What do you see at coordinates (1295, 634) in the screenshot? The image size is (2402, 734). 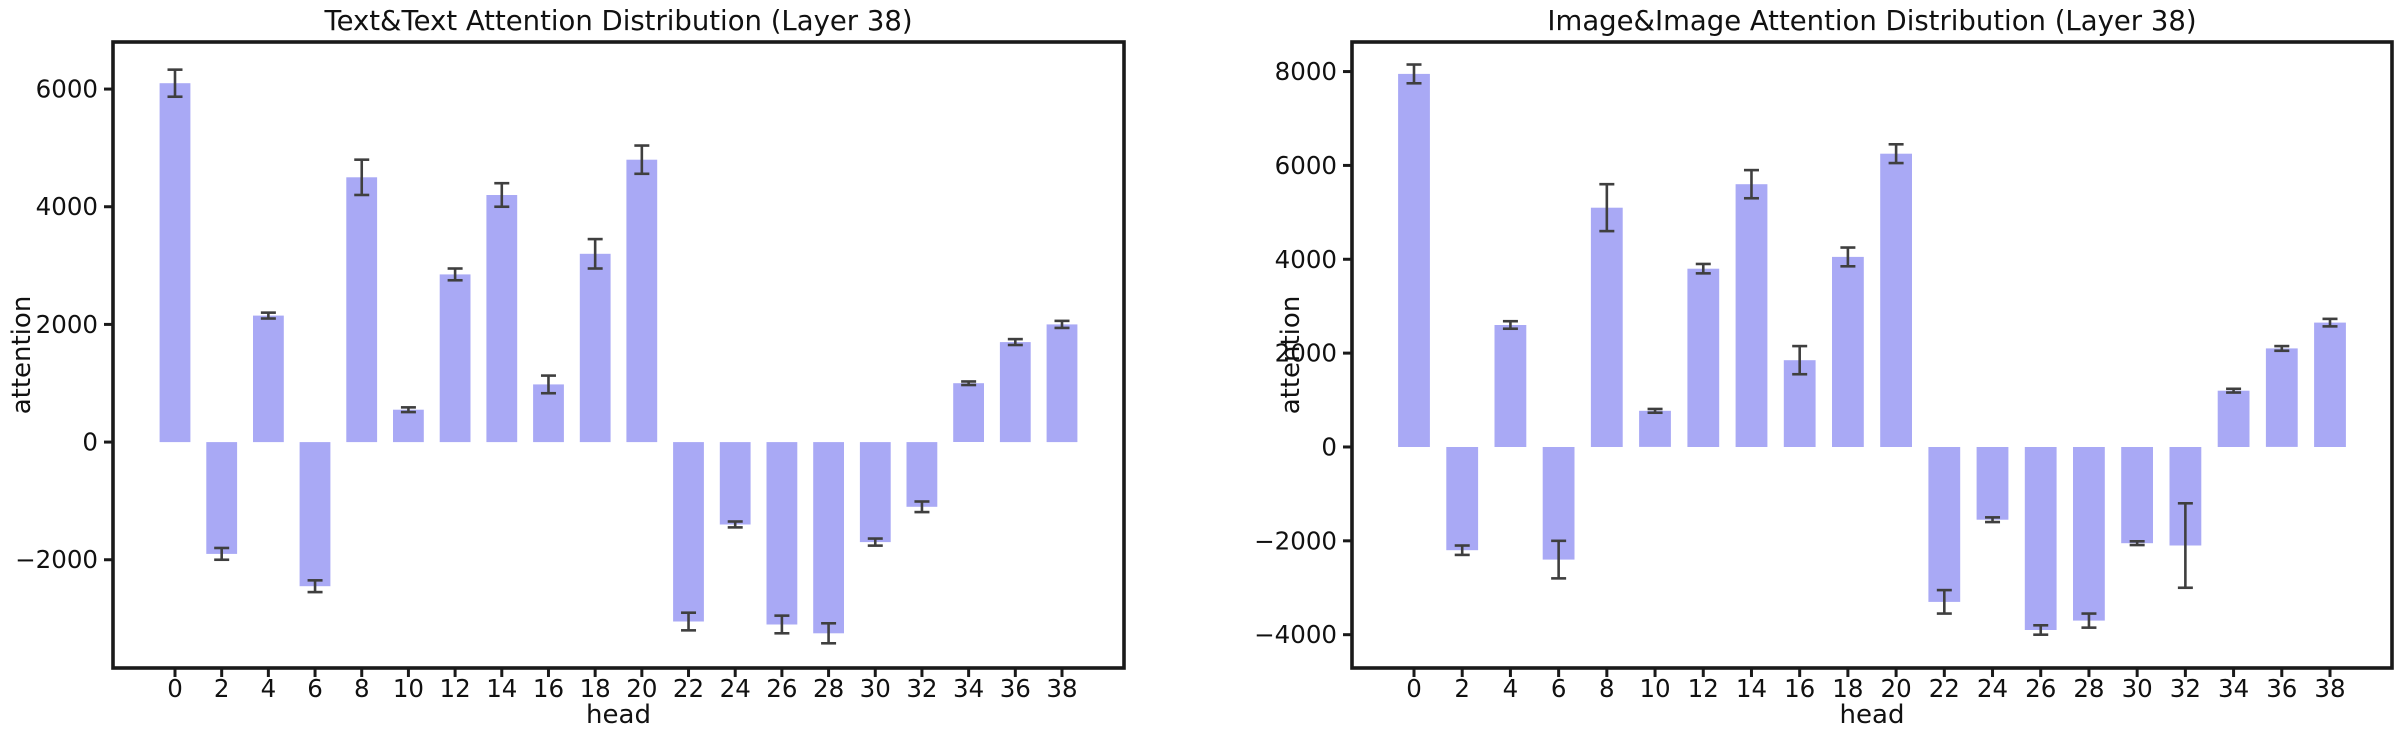 I see `y-tick-label: −4000` at bounding box center [1295, 634].